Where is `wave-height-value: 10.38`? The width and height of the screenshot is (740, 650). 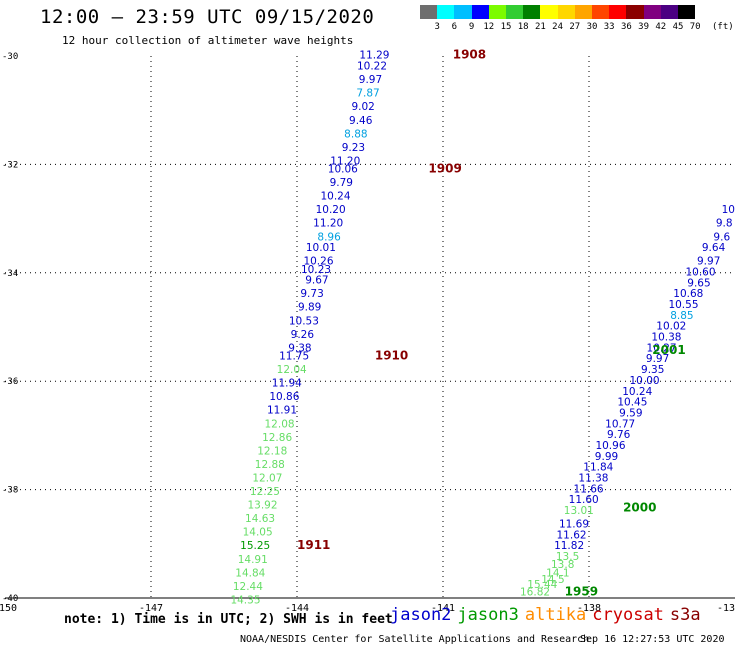
wave-height-value: 10.38 is located at coordinates (666, 338).